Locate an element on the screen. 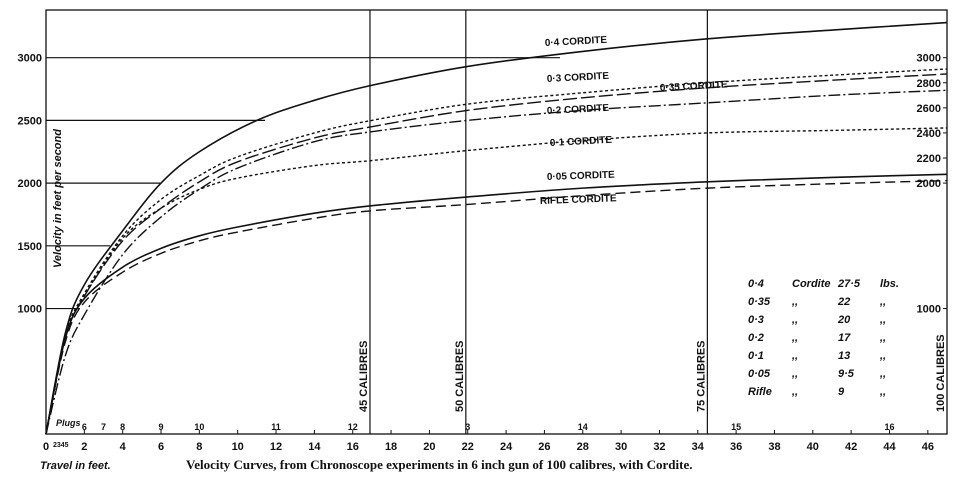 This screenshot has height=477, width=960. y-tick-label-right: 2600 is located at coordinates (929, 109).